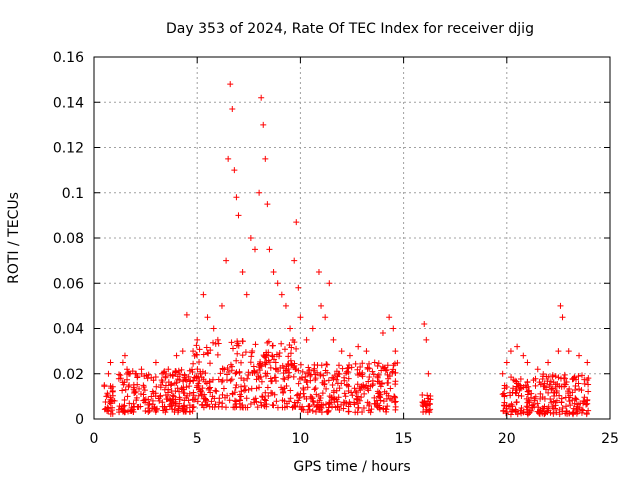  What do you see at coordinates (68, 149) in the screenshot?
I see `y-tick-label: 0.12` at bounding box center [68, 149].